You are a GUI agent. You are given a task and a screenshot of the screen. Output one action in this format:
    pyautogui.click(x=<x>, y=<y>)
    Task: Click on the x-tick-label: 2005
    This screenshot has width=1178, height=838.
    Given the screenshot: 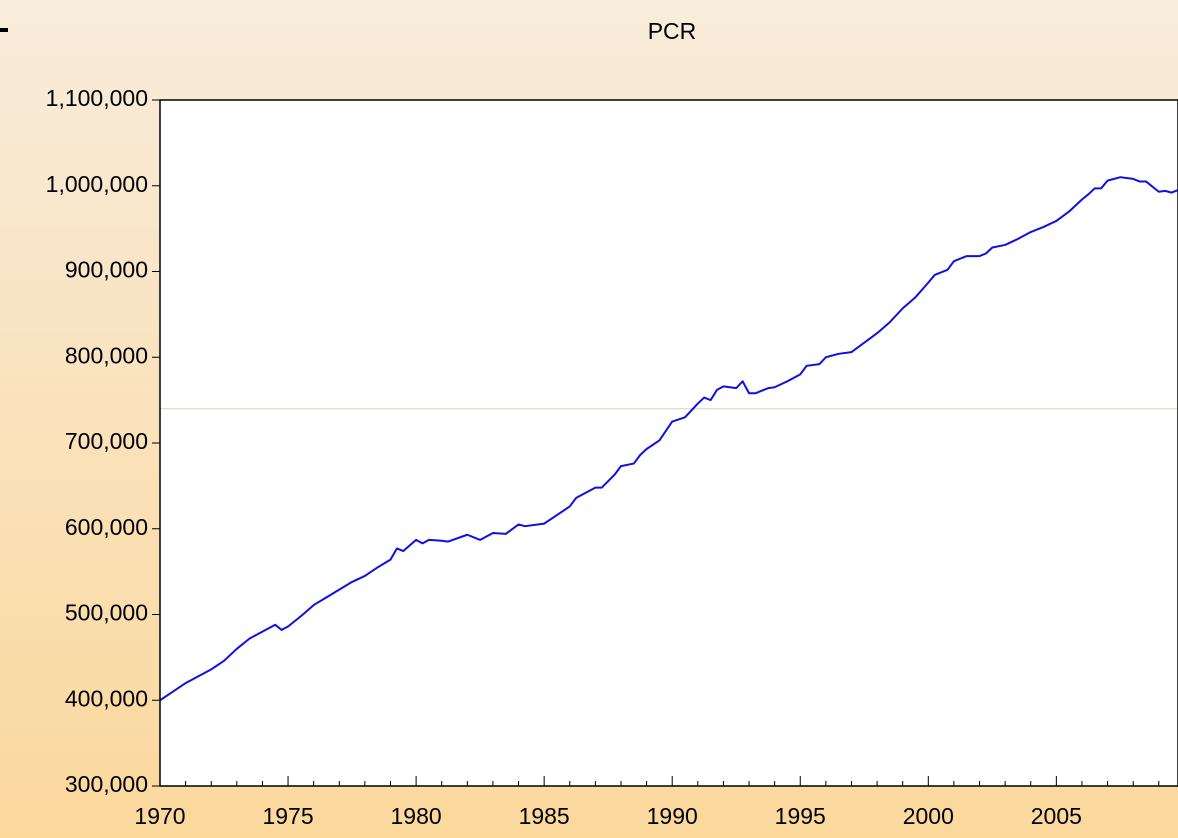 What is the action you would take?
    pyautogui.click(x=1056, y=816)
    